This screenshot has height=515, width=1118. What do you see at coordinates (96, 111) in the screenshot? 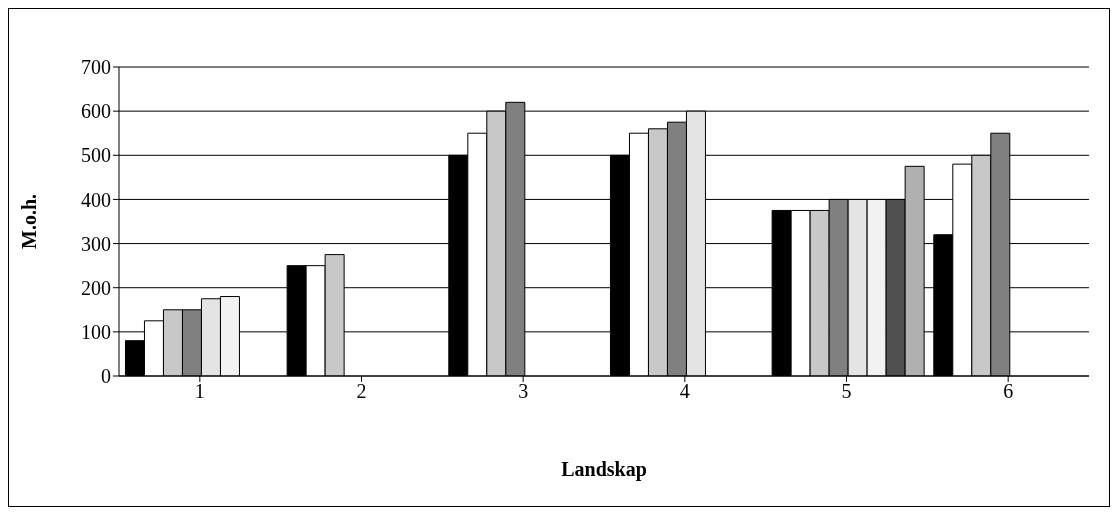
I see `y-tick-label: 600` at bounding box center [96, 111].